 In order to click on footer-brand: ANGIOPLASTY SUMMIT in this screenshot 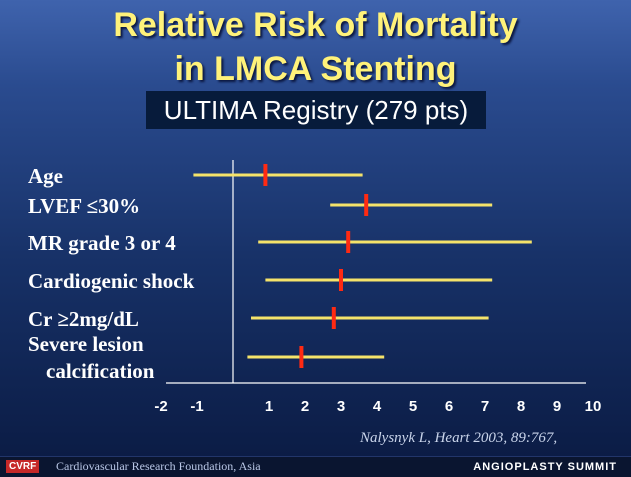, I will do `click(545, 467)`.